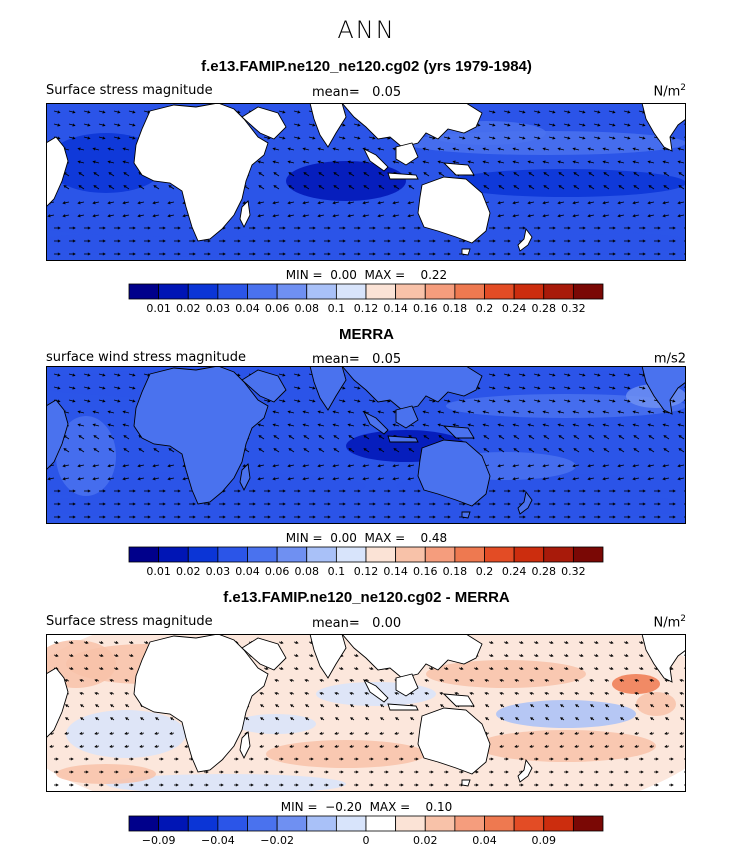 The height and width of the screenshot is (851, 733). Describe the element at coordinates (304, 538) in the screenshot. I see `panel-2-min-label: MIN =` at that location.